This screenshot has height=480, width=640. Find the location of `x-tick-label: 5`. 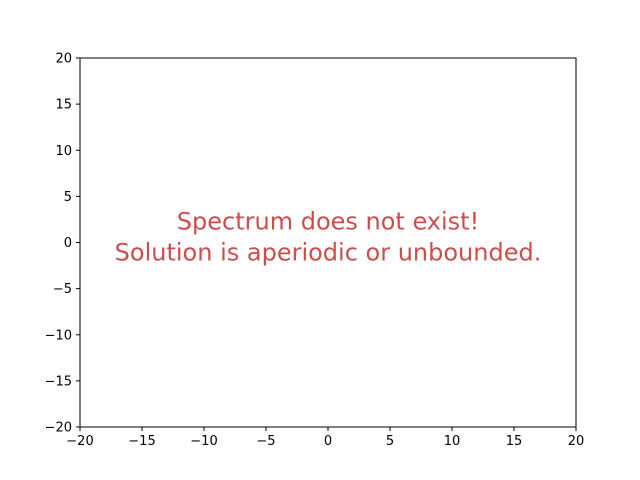

x-tick-label: 5 is located at coordinates (390, 441).